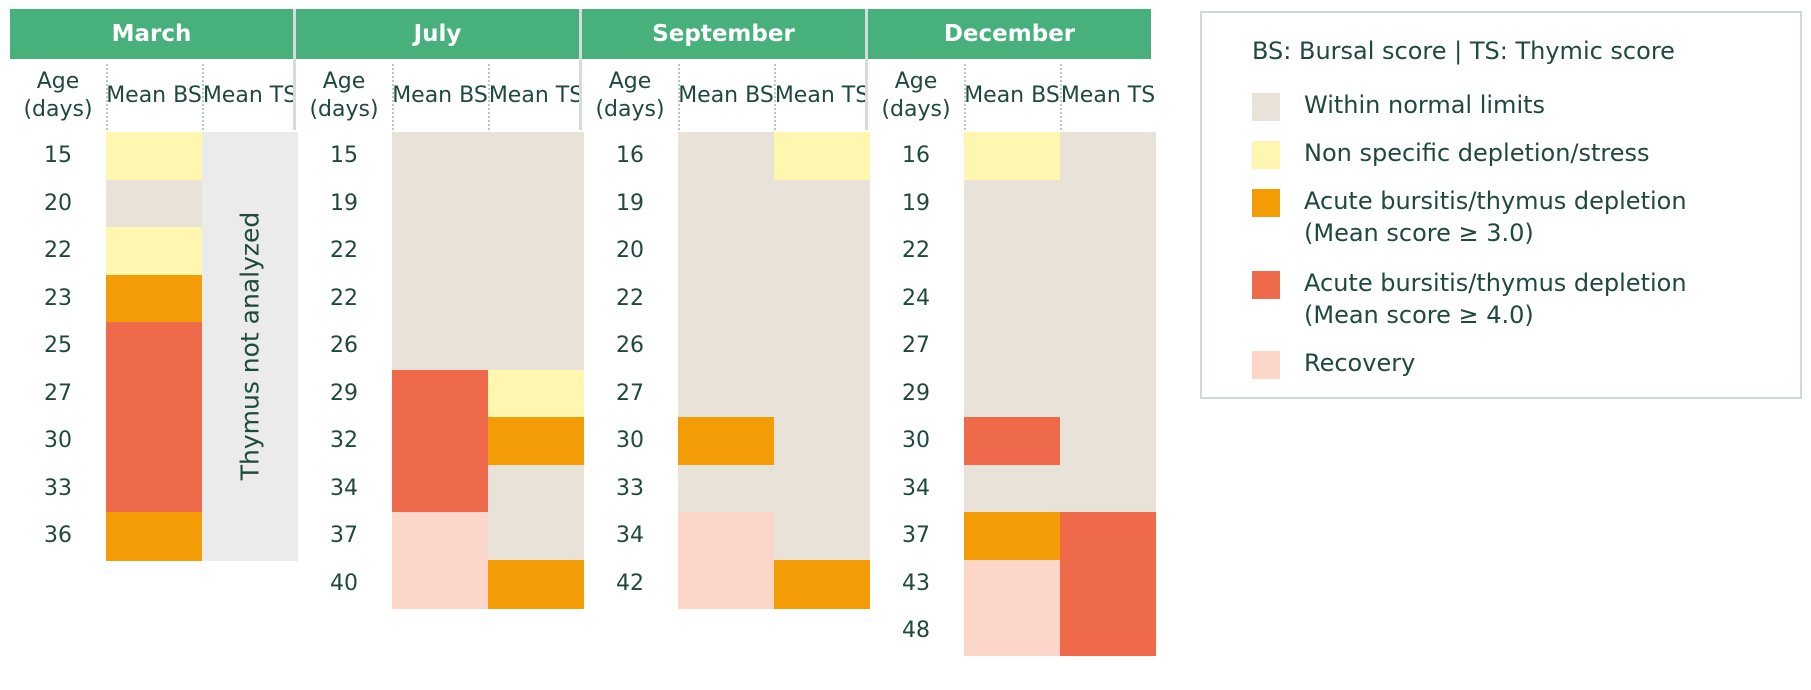  Describe the element at coordinates (1009, 34) in the screenshot. I see `month-header-december: December` at that location.